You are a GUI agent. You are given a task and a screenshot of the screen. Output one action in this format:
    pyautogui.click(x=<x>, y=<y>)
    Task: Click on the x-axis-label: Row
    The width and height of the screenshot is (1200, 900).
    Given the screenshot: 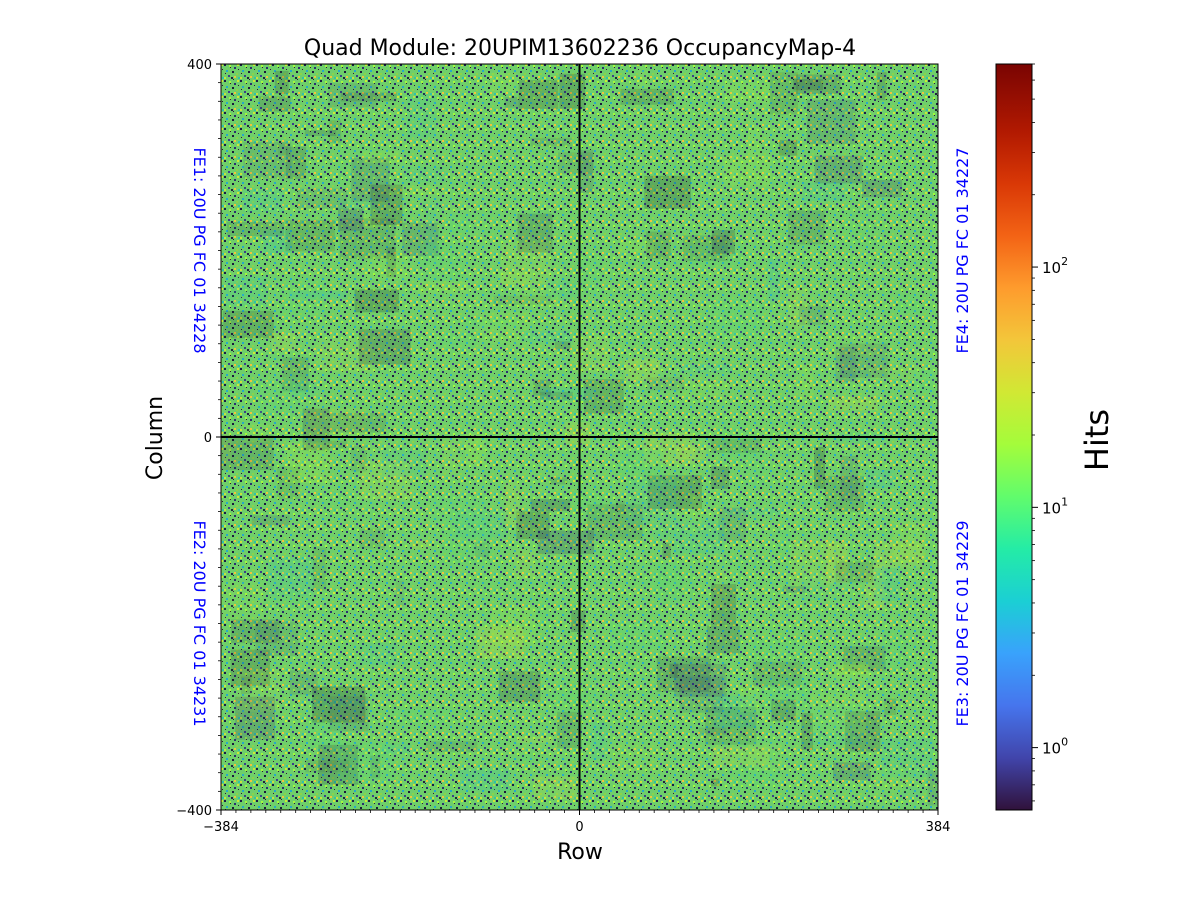 What is the action you would take?
    pyautogui.click(x=580, y=852)
    